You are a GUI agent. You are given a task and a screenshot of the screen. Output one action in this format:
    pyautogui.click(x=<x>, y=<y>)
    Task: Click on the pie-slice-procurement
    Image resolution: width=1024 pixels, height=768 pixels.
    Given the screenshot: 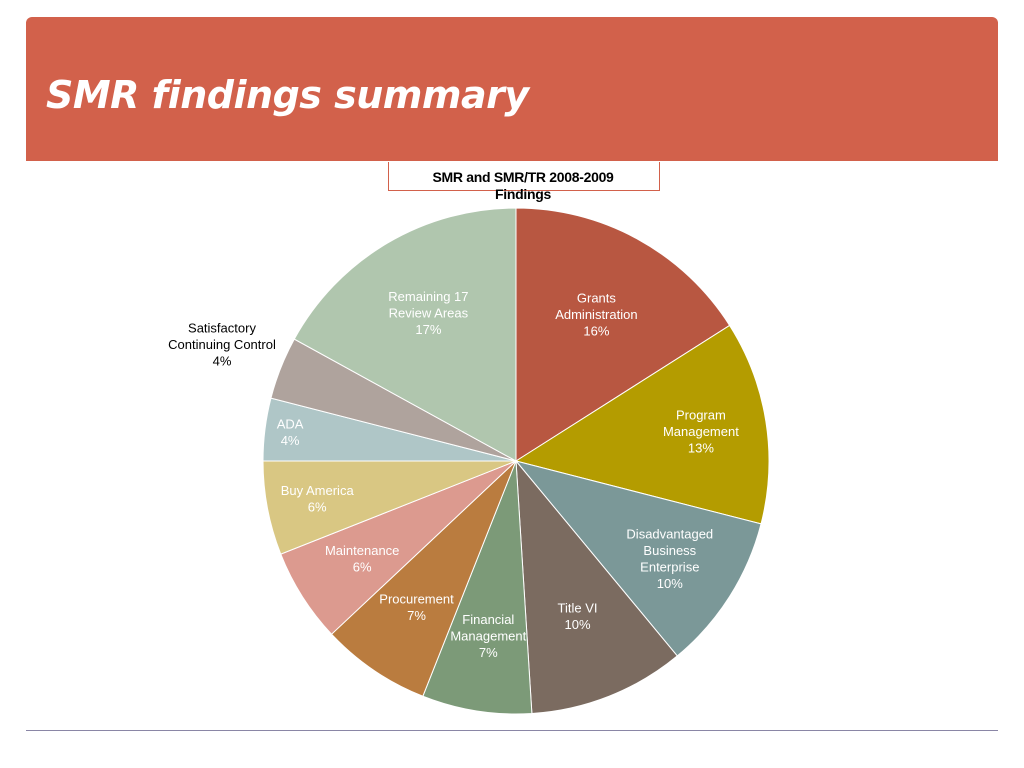 What is the action you would take?
    pyautogui.click(x=423, y=578)
    